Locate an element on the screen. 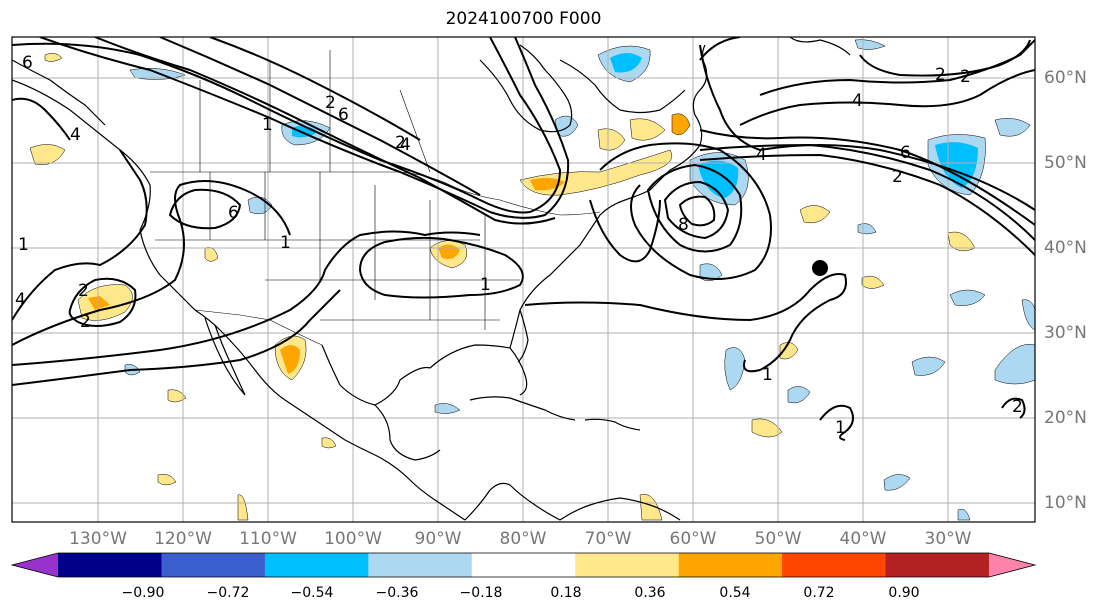 This screenshot has height=615, width=1105. coastline-south-america is located at coordinates (620, 509).